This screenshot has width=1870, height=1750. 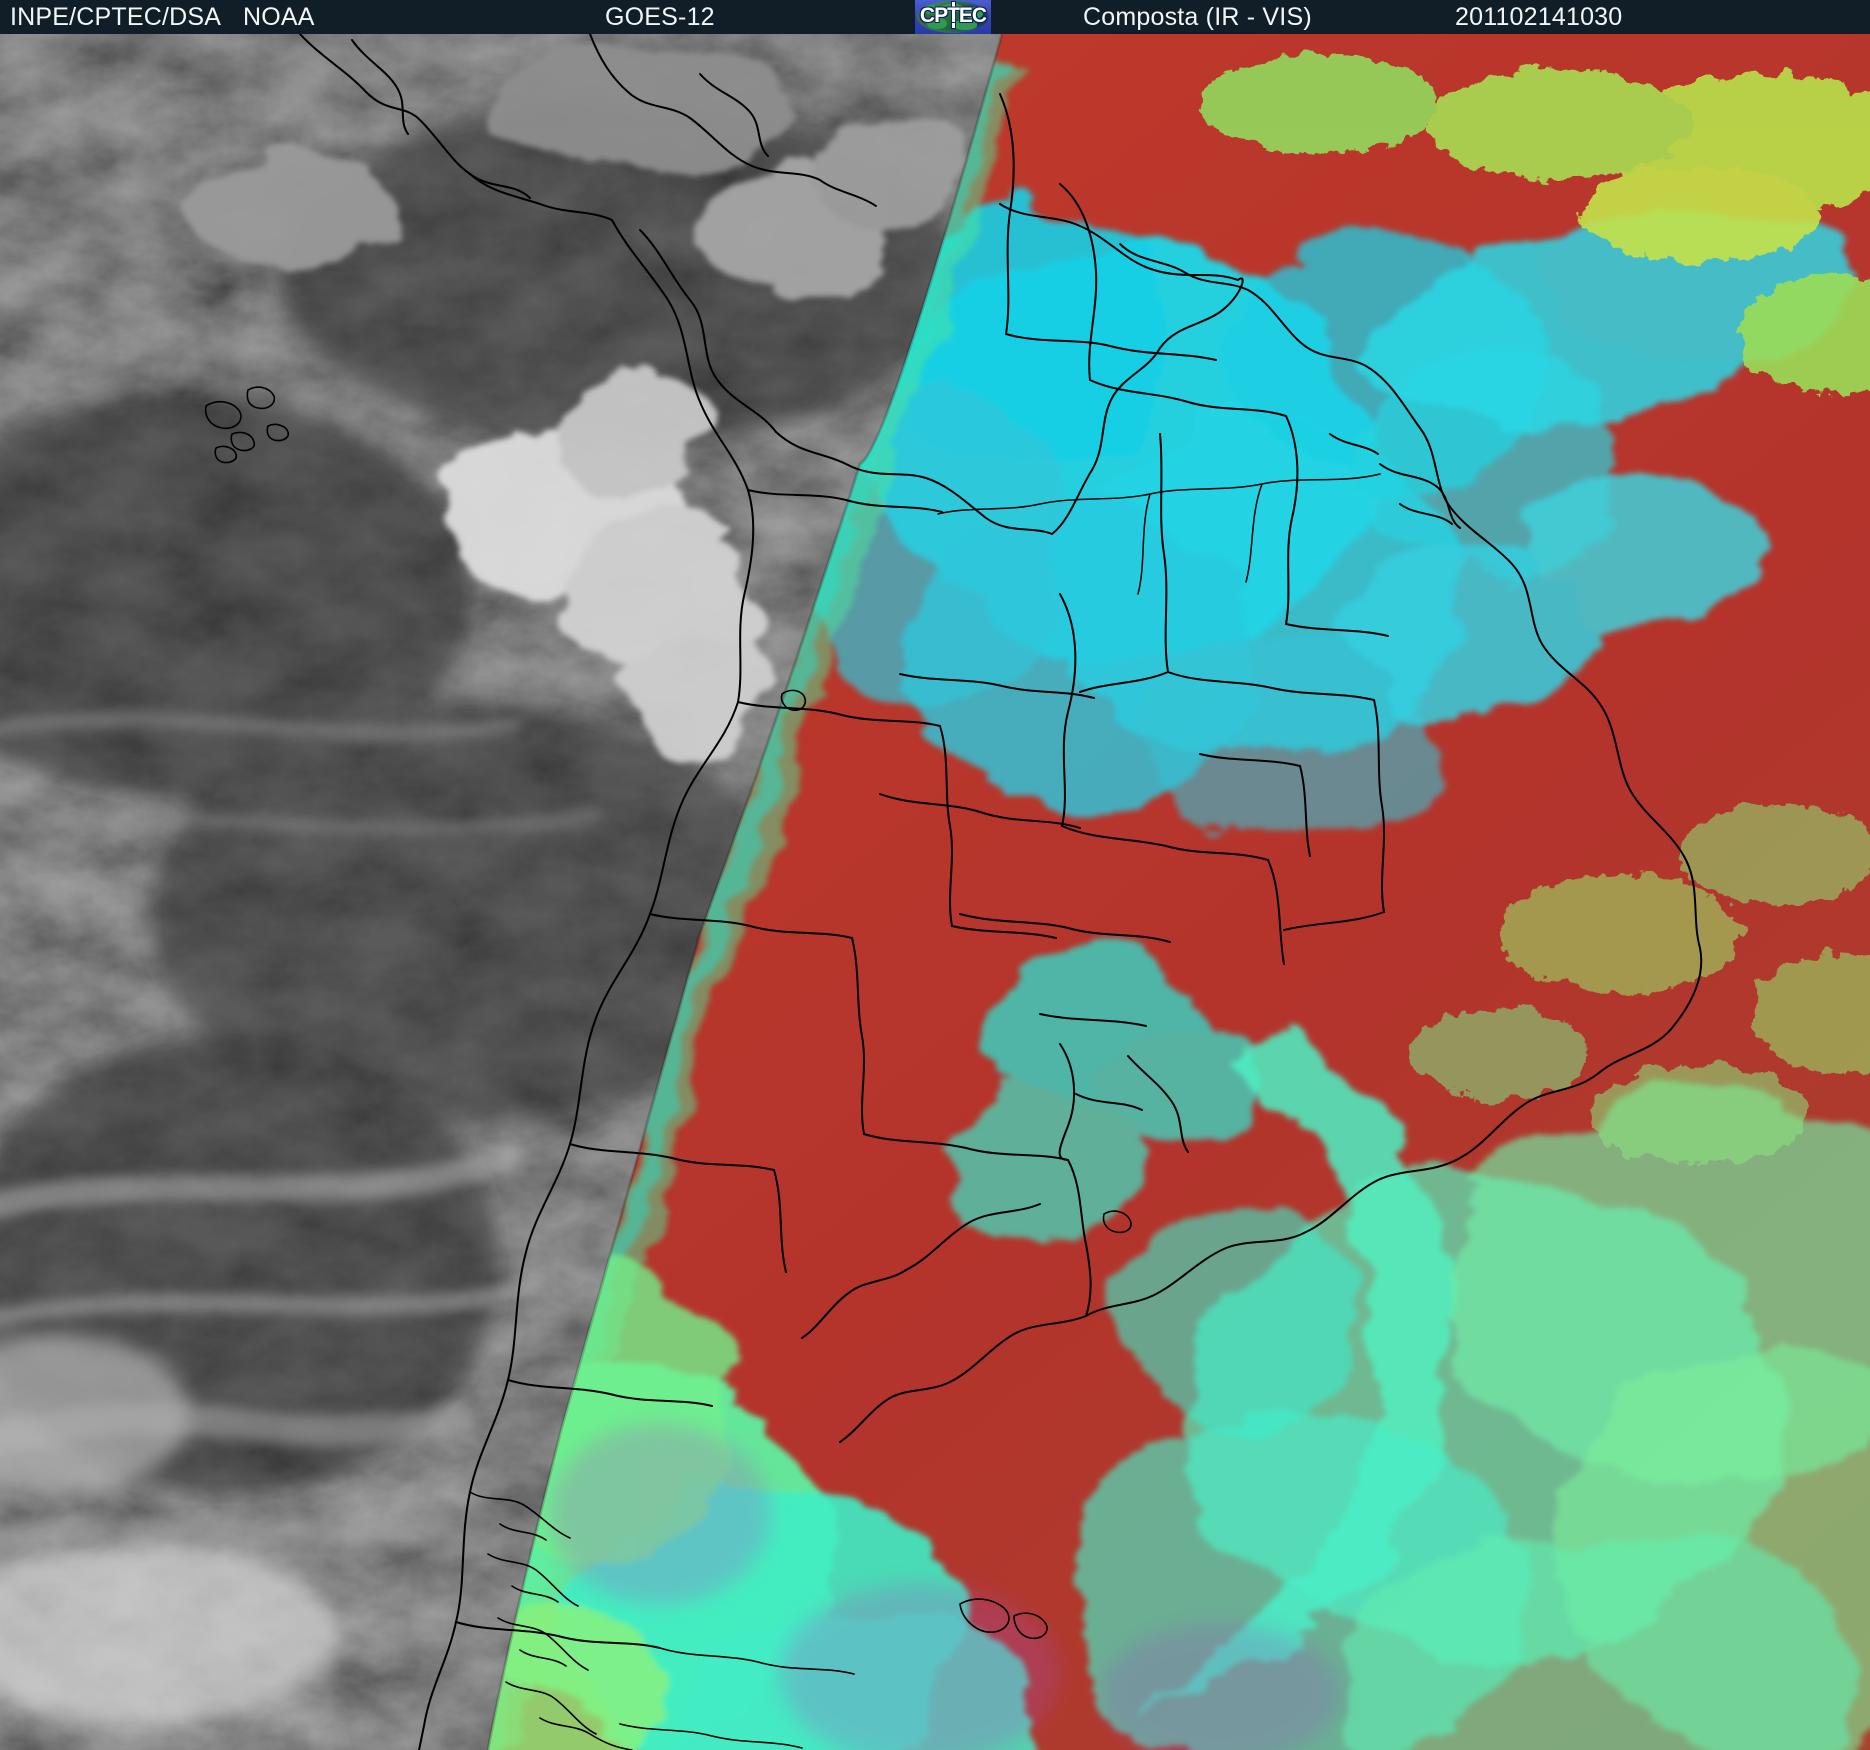 What do you see at coordinates (1159, 534) in the screenshot?
I see `amazon-river` at bounding box center [1159, 534].